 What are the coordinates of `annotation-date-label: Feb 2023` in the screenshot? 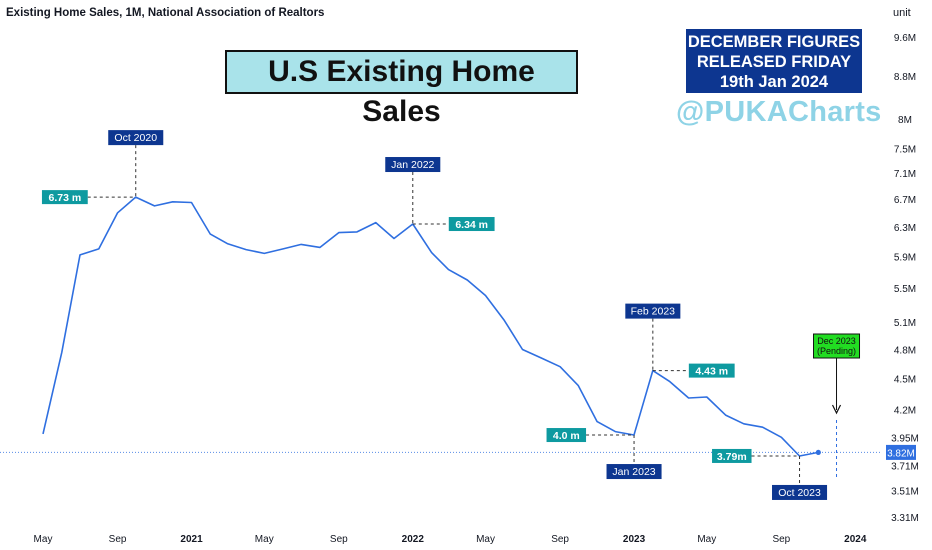 It's located at (653, 312).